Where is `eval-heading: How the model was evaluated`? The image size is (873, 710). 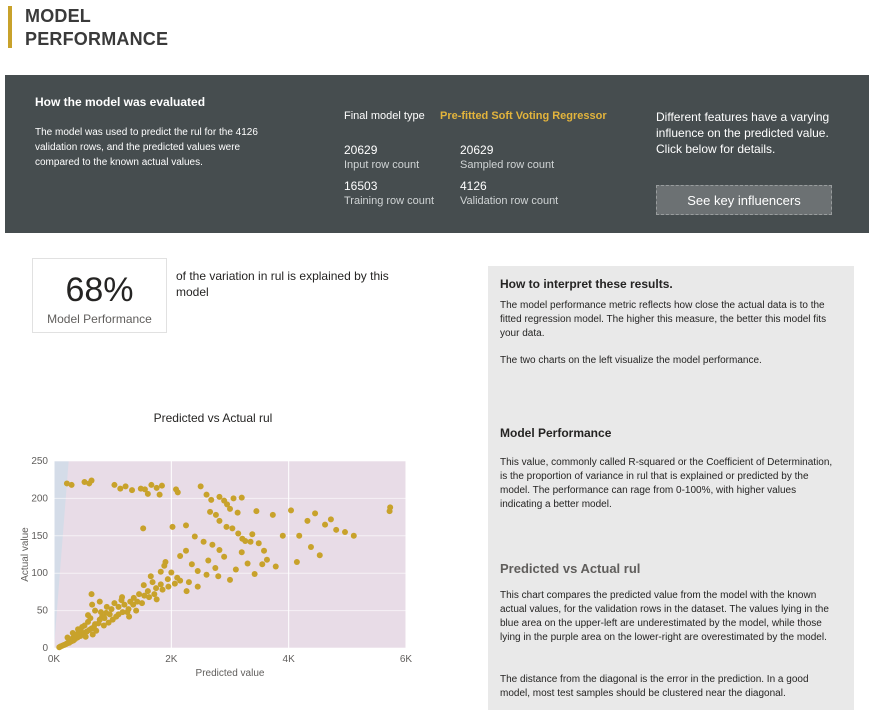
eval-heading: How the model was evaluated is located at coordinates (120, 102).